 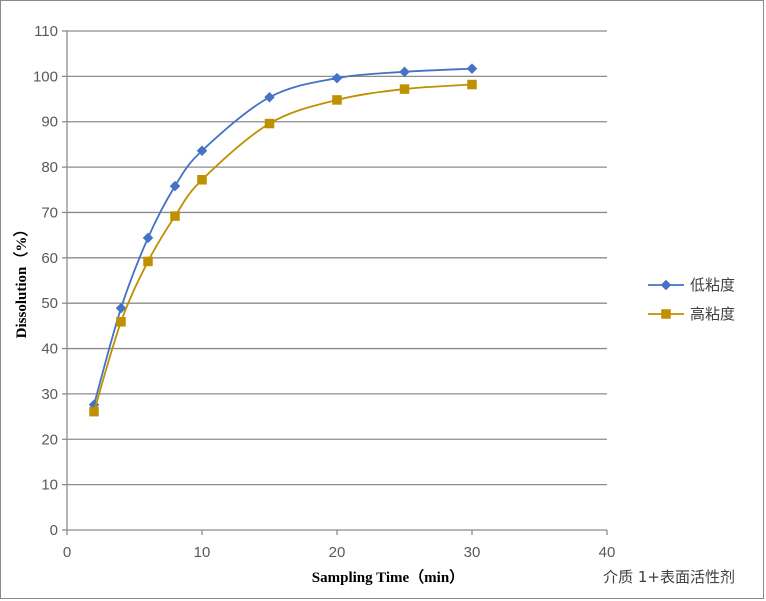 What do you see at coordinates (49, 167) in the screenshot?
I see `y-tick-label-80: 80` at bounding box center [49, 167].